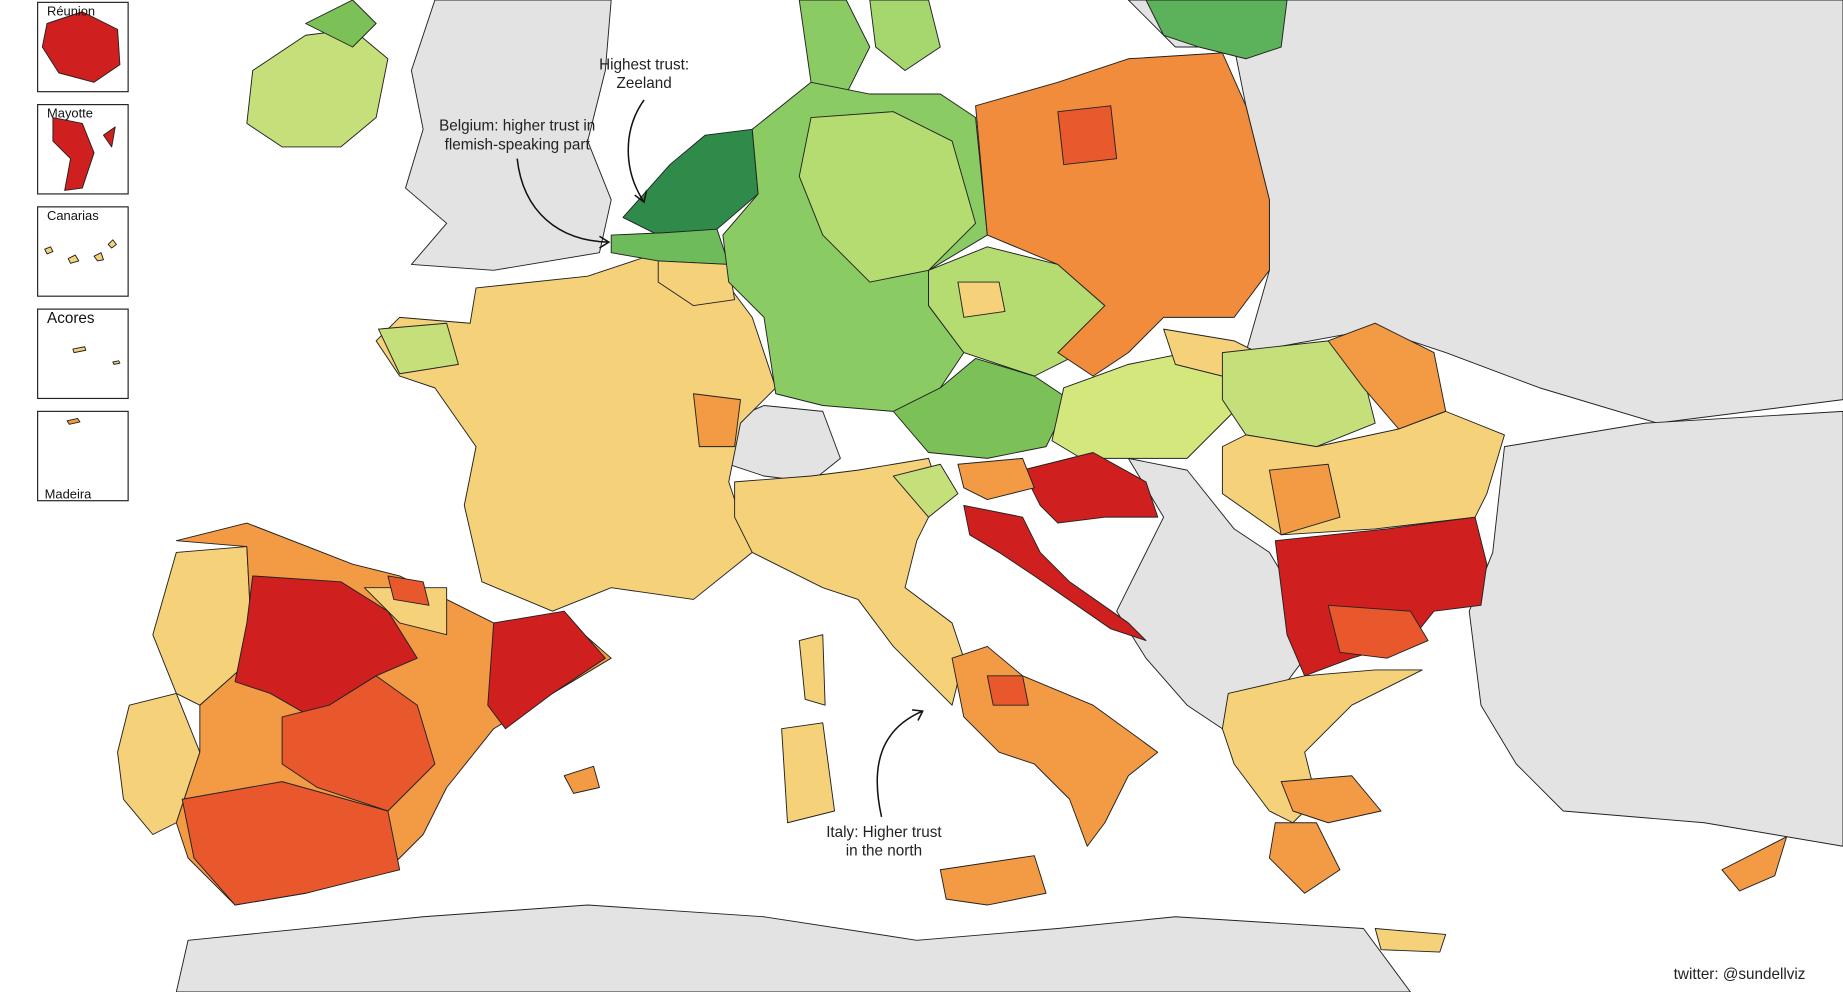 This screenshot has height=992, width=1843. I want to click on inset-label: Réunion, so click(71, 10).